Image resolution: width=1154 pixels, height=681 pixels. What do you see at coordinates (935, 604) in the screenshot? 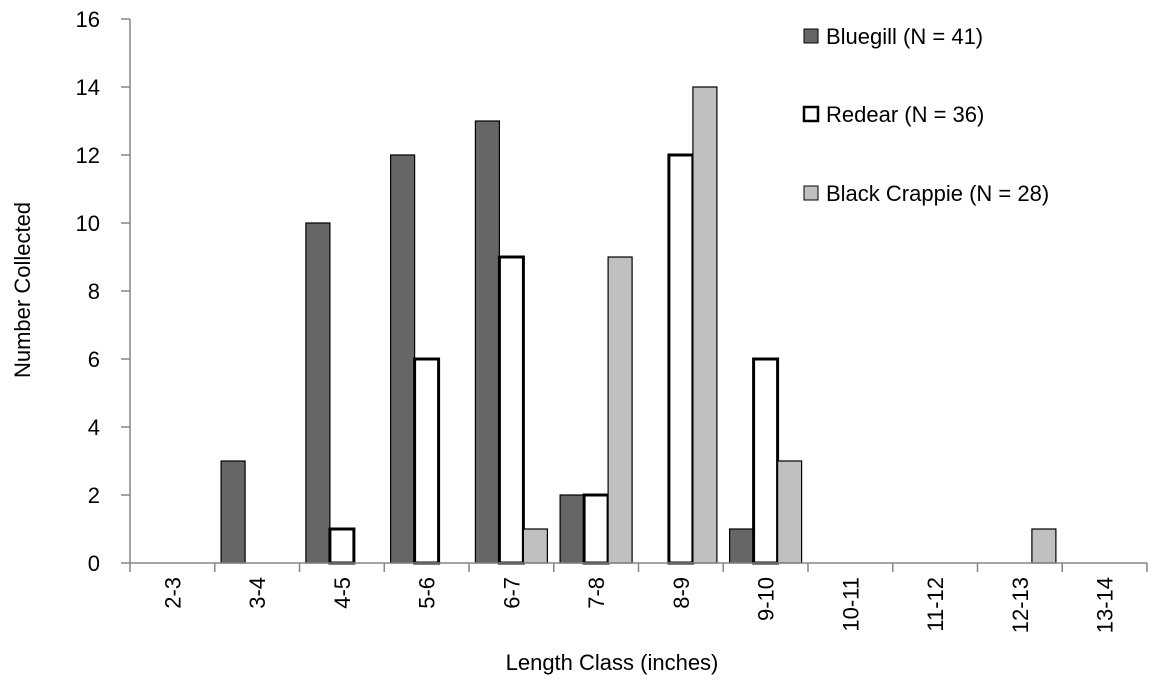
I see `x-tick-label: 11-12` at bounding box center [935, 604].